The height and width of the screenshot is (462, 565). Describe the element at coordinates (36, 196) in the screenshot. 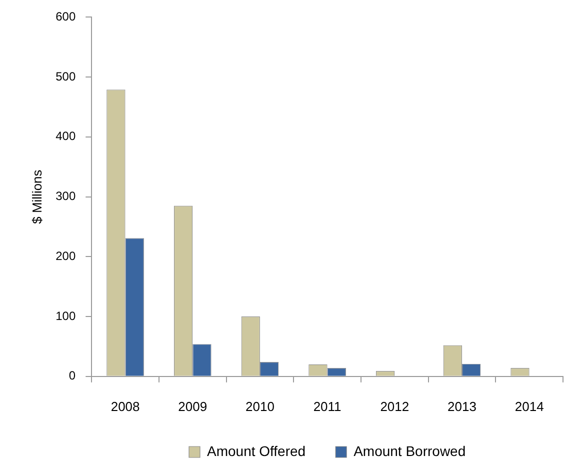

I see `y-axis-title: $ Millions` at that location.